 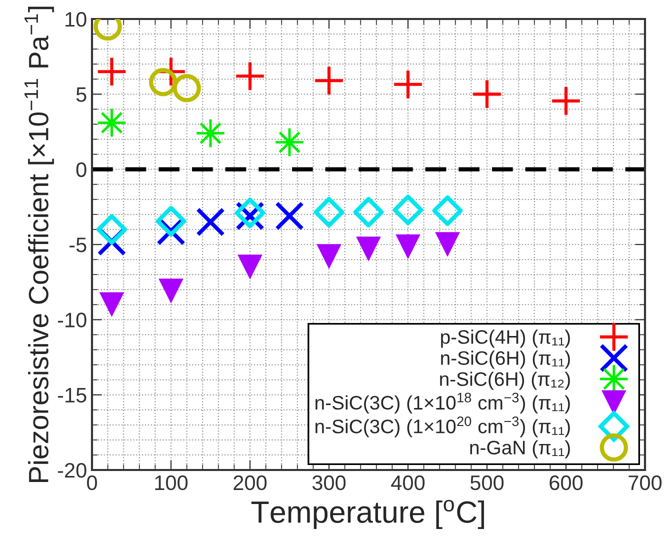 What do you see at coordinates (520, 449) in the screenshot?
I see `legend-label: n-GaN (π₁₁)` at bounding box center [520, 449].